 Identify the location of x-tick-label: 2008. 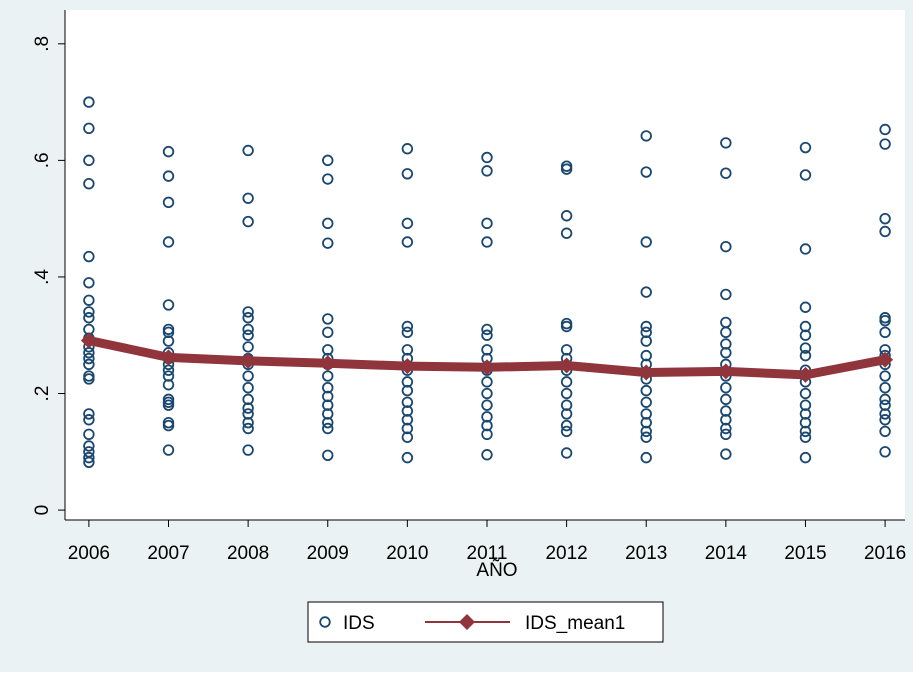
(248, 553).